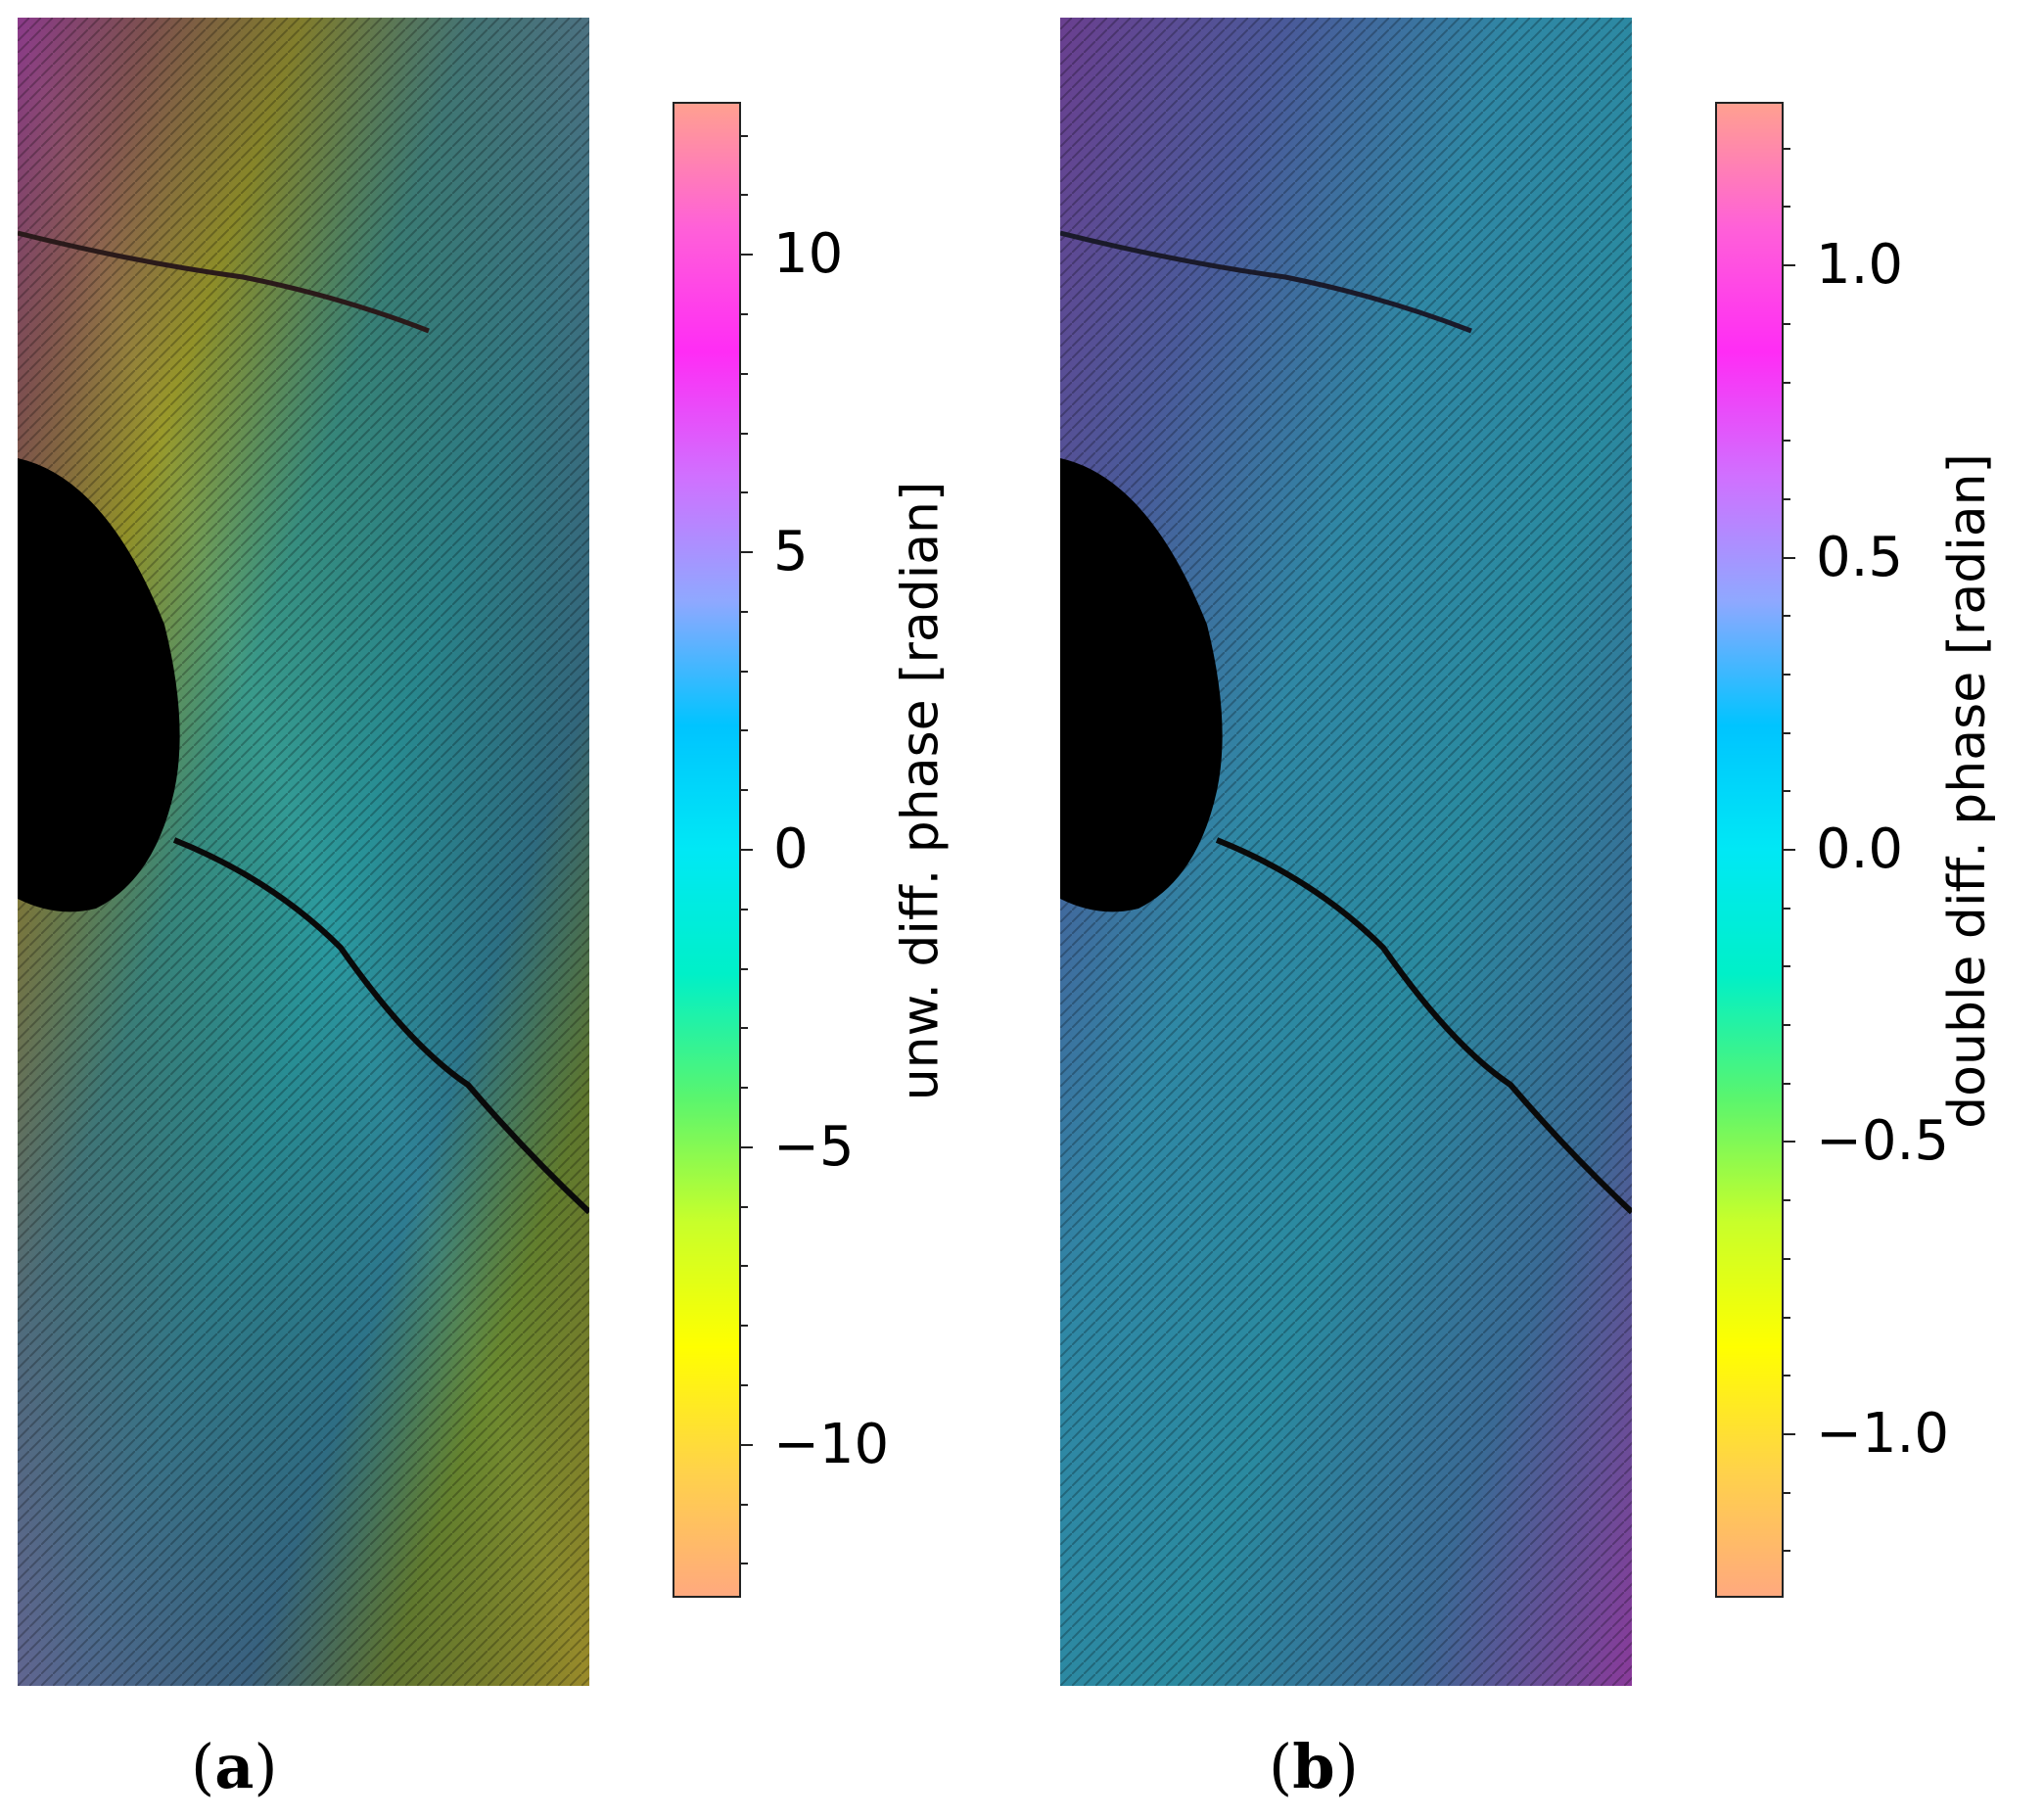 The width and height of the screenshot is (2044, 1820). Describe the element at coordinates (831, 1444) in the screenshot. I see `tick-label: −10` at that location.